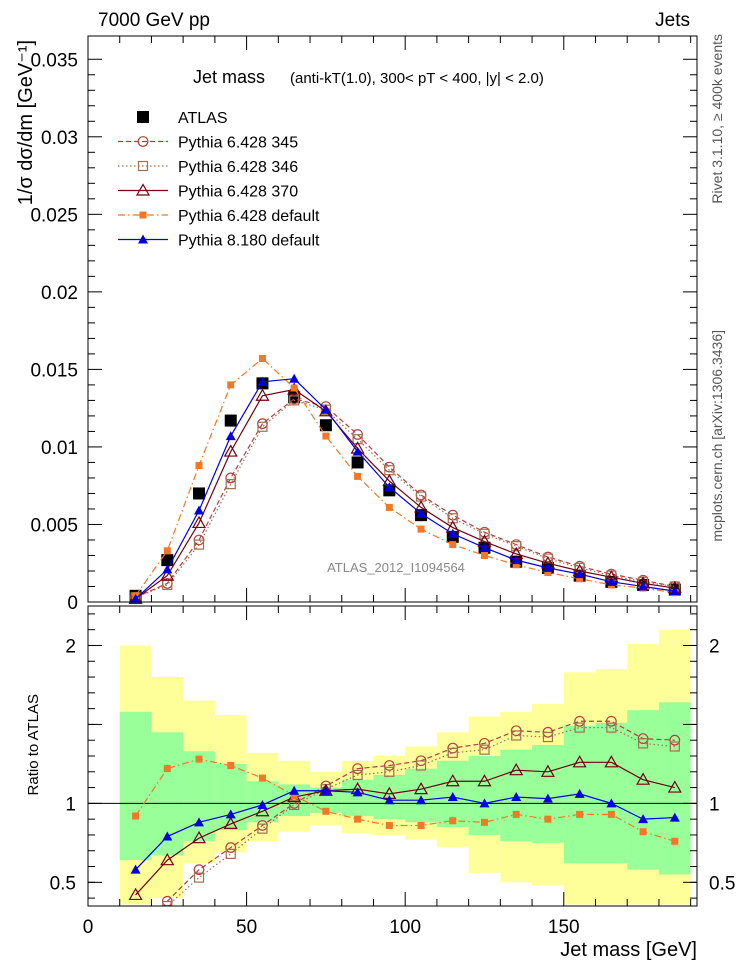  What do you see at coordinates (208, 167) in the screenshot?
I see `legend-item: Pythia 6.428 346` at bounding box center [208, 167].